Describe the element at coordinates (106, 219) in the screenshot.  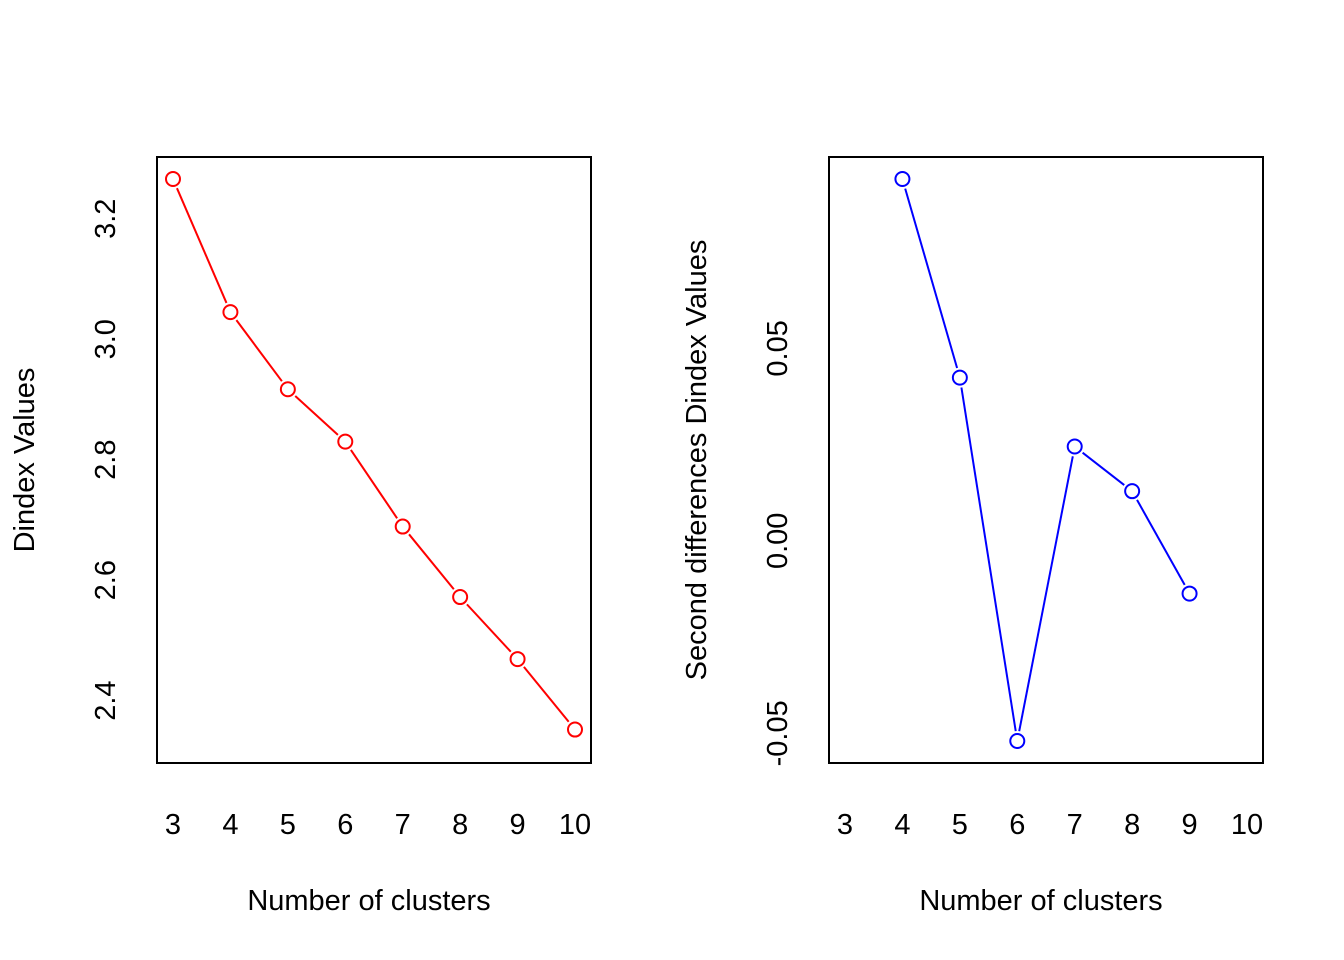
I see `y-tick-label: 3.2` at that location.